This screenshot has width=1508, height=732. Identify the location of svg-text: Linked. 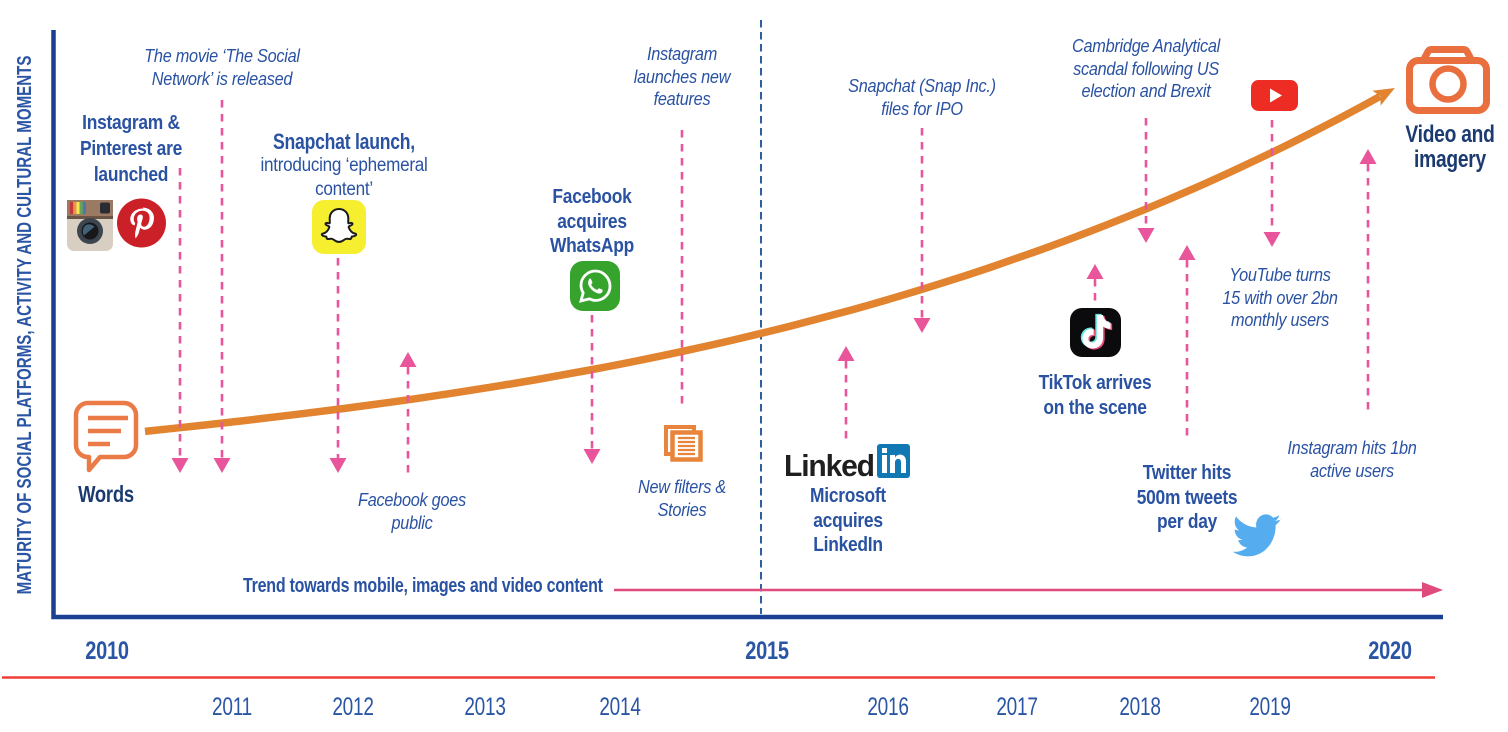
(829, 466).